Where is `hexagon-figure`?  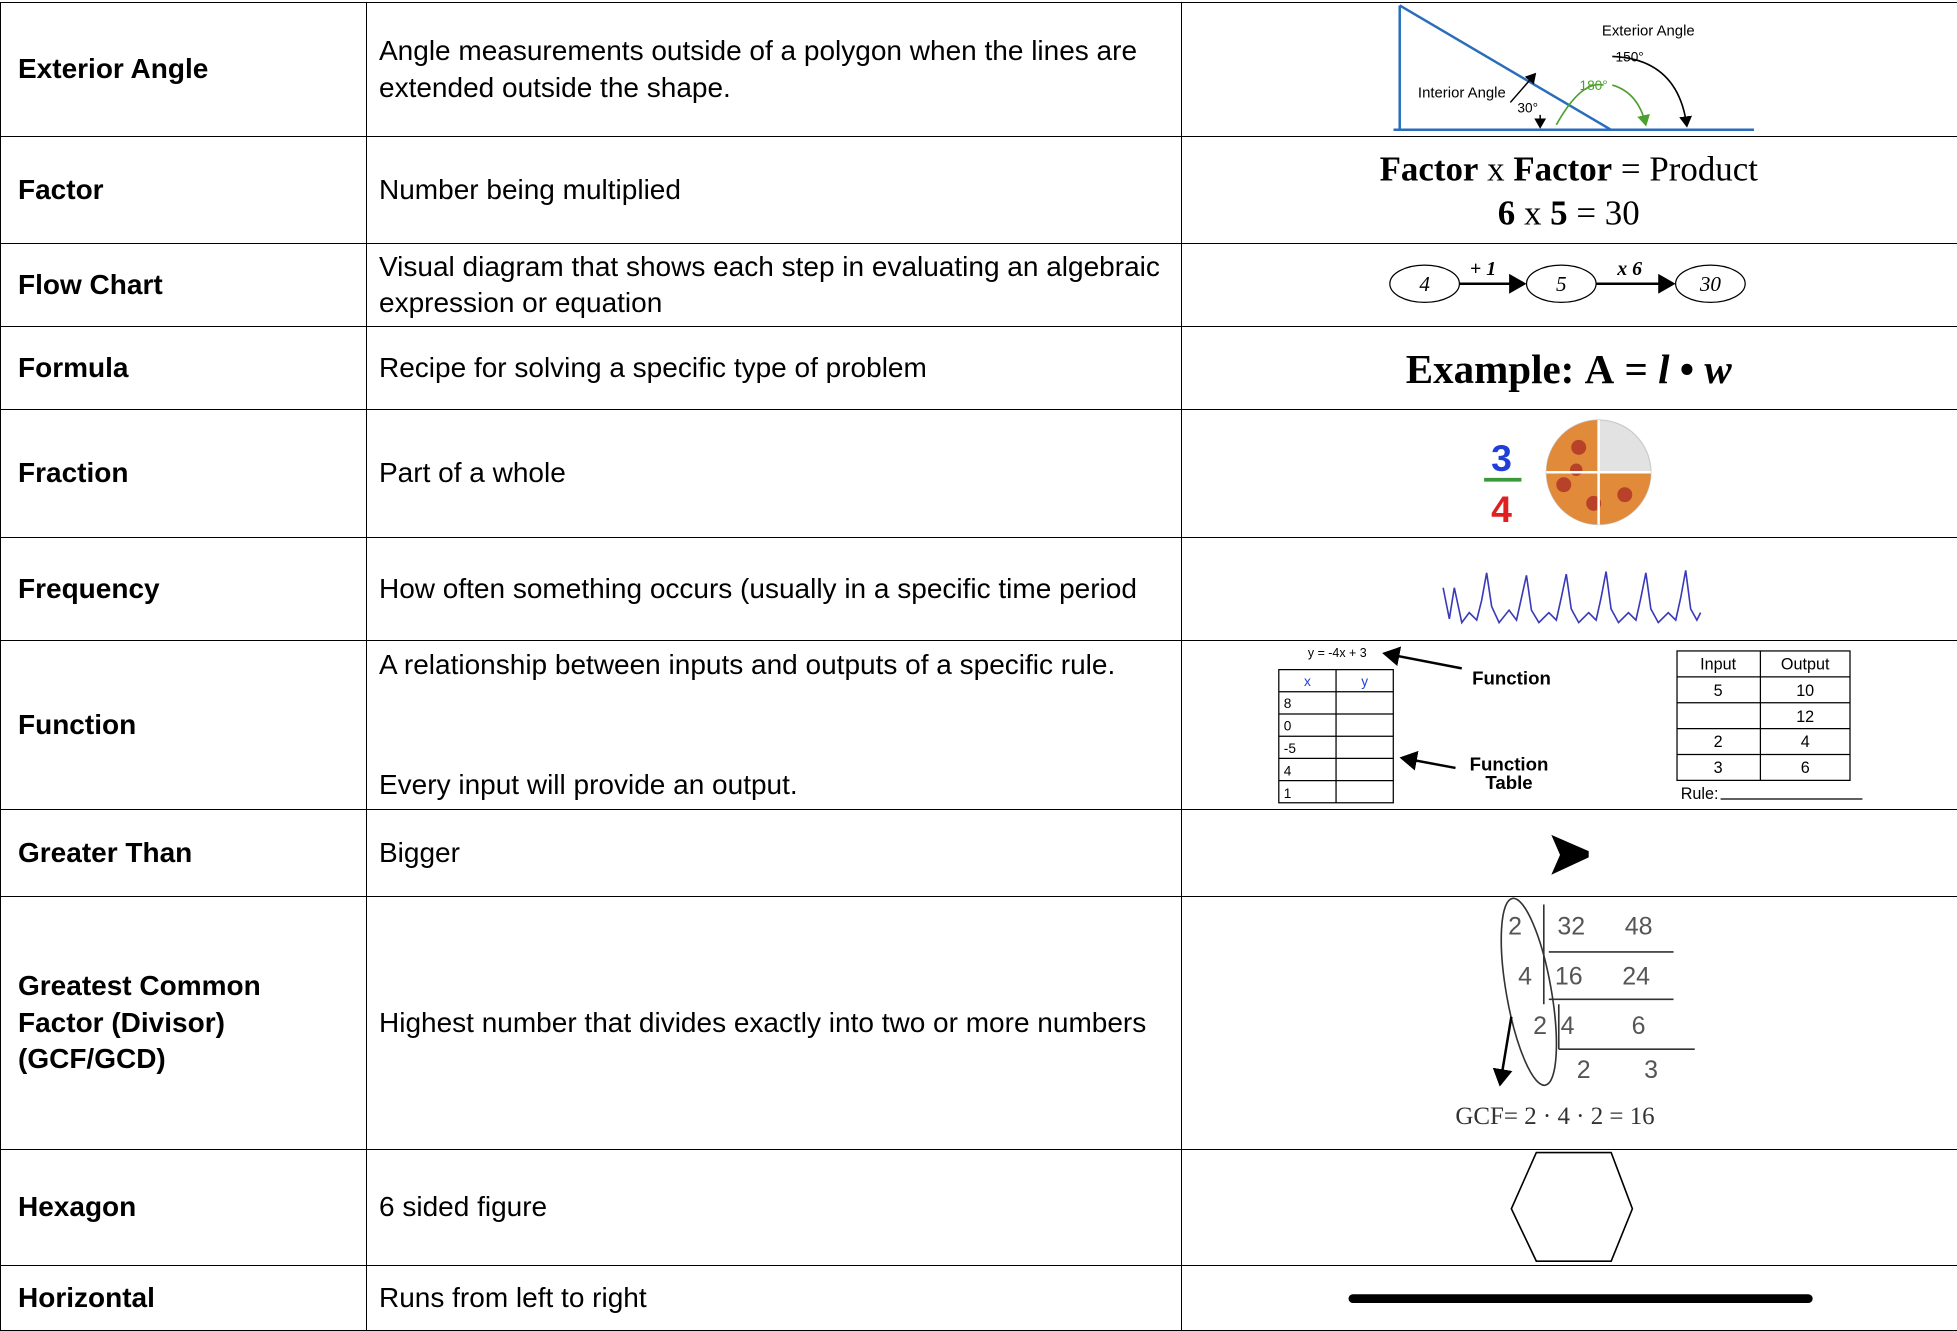
hexagon-figure is located at coordinates (1569, 1207).